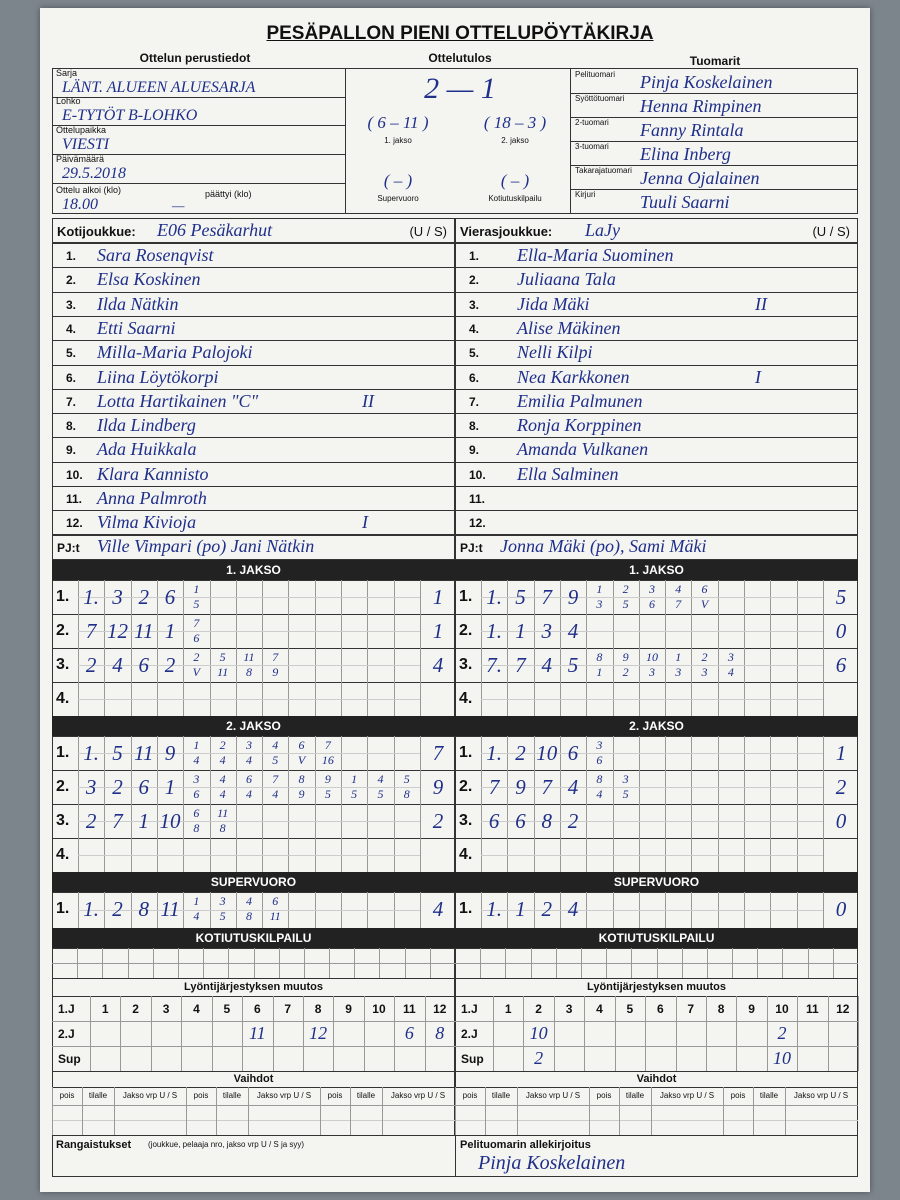  What do you see at coordinates (579, 425) in the screenshot?
I see `player-name: Ronja Korppinen` at bounding box center [579, 425].